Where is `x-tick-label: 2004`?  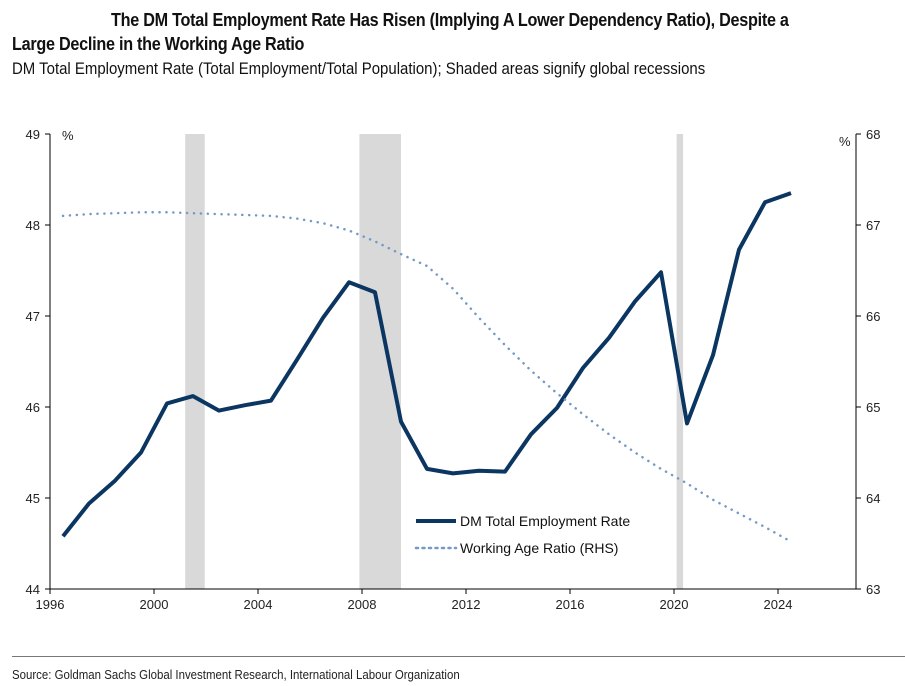 x-tick-label: 2004 is located at coordinates (258, 604).